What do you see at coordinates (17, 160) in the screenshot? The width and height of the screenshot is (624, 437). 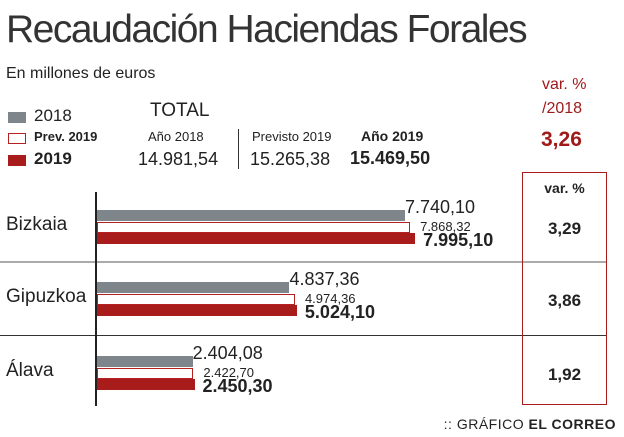 I see `legend-swatch-2019` at bounding box center [17, 160].